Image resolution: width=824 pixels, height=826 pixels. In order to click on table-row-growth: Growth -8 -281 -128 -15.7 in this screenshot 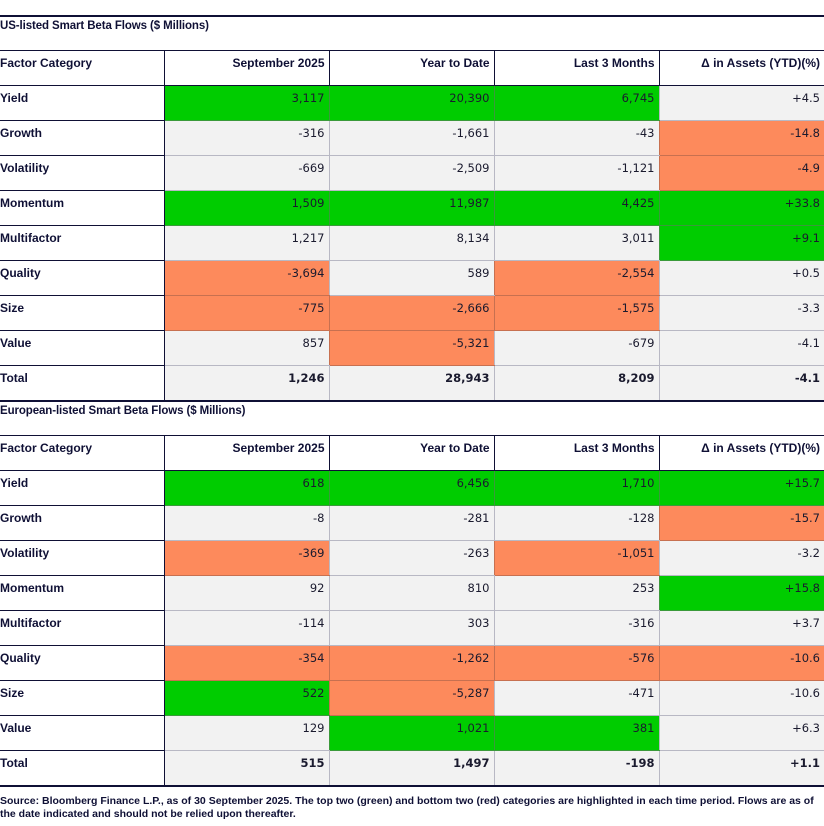, I will do `click(412, 523)`.